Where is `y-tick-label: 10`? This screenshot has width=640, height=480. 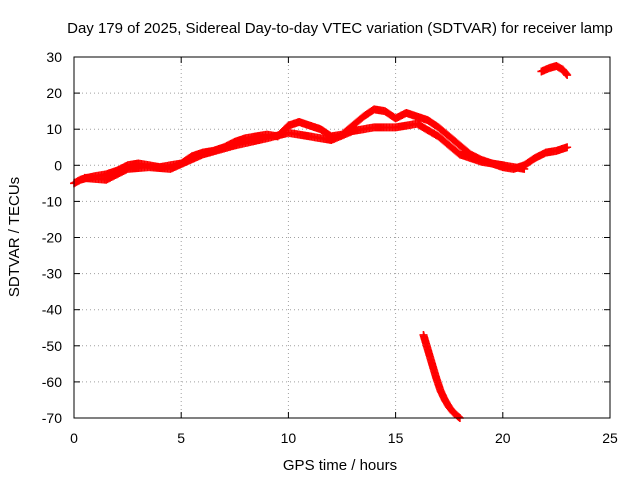 y-tick-label: 10 is located at coordinates (54, 129).